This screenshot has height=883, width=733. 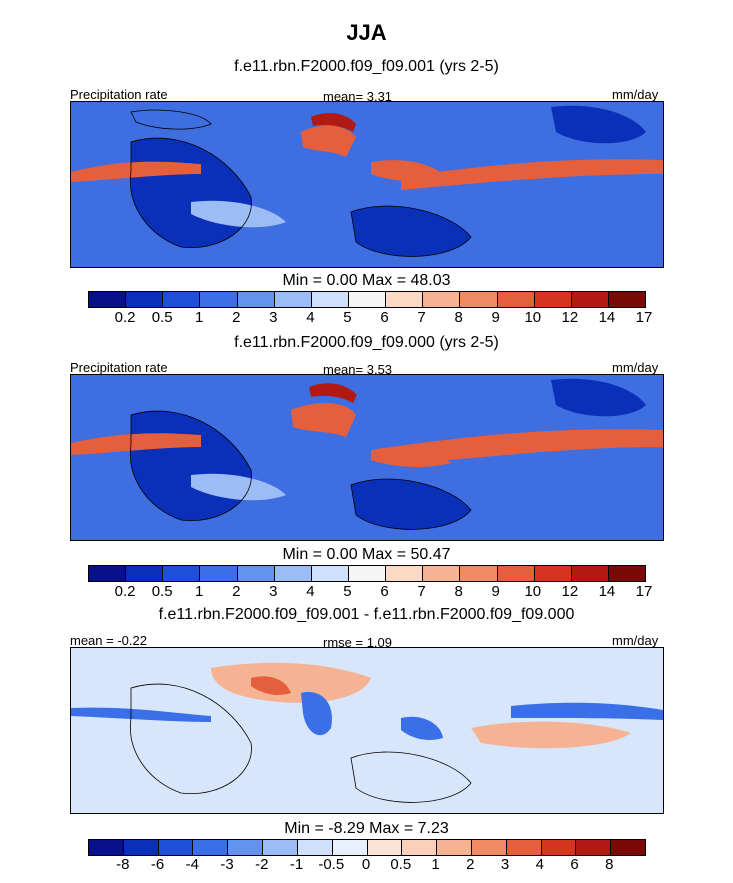 What do you see at coordinates (358, 642) in the screenshot?
I see `panel-3-rmse-label: rmse = 1.09` at bounding box center [358, 642].